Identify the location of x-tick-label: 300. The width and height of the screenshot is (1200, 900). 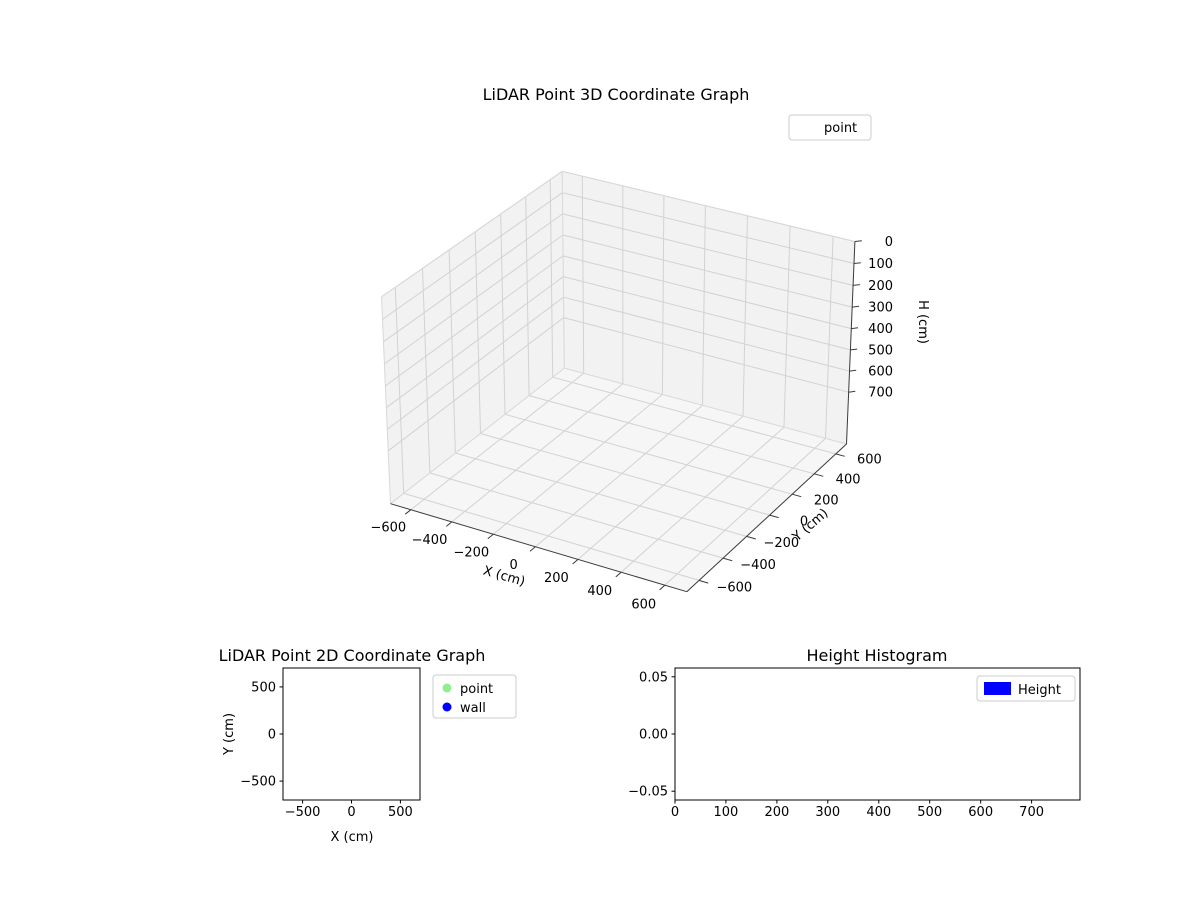
(827, 812).